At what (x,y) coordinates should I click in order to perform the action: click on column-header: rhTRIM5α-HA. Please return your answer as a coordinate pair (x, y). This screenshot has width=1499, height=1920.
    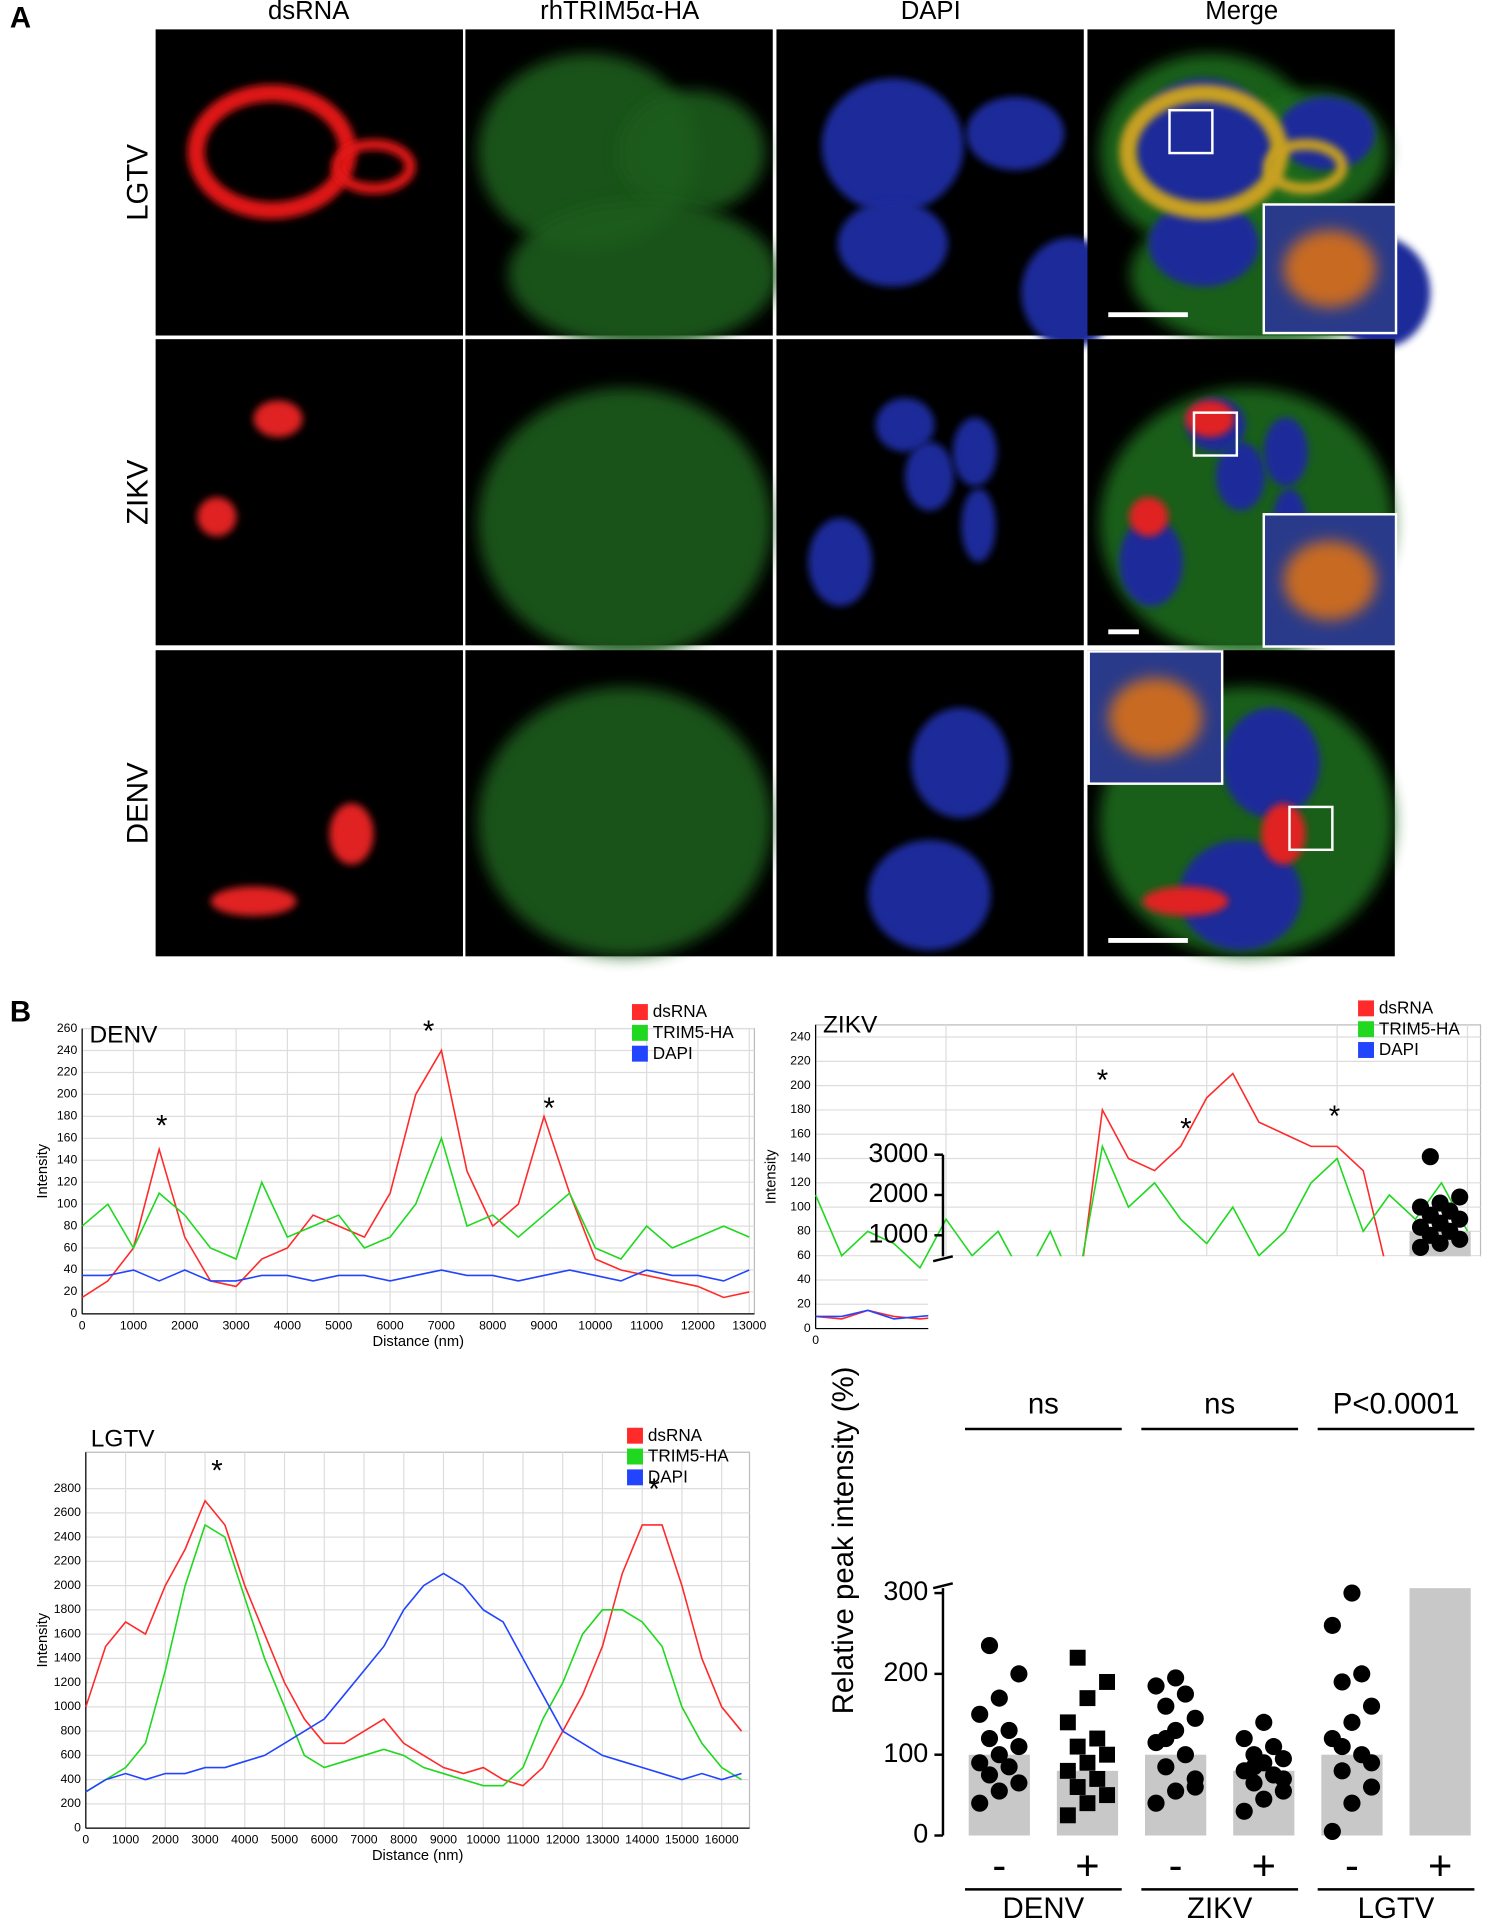
    Looking at the image, I should click on (620, 12).